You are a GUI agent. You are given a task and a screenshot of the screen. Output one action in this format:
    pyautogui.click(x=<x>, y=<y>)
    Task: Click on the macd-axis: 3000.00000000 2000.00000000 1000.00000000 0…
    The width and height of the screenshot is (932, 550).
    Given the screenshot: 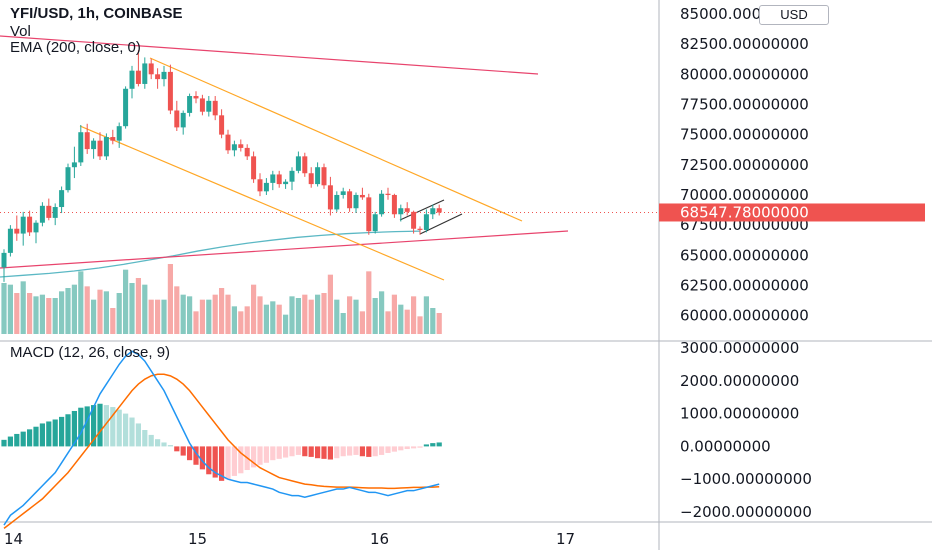 What is the action you would take?
    pyautogui.click(x=746, y=430)
    